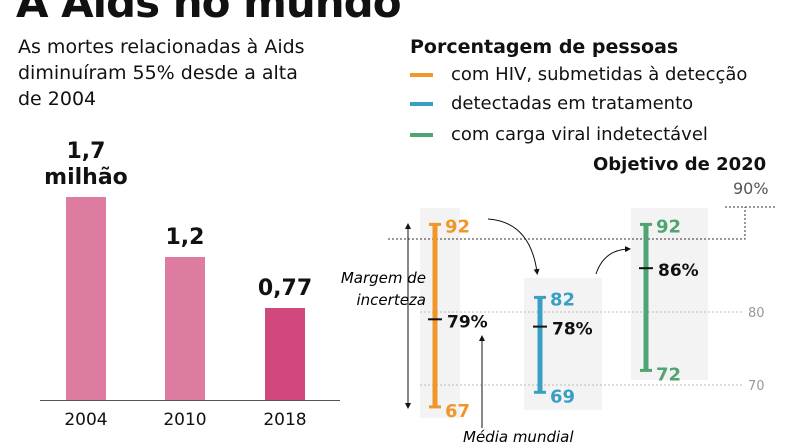 Image resolution: width=786 pixels, height=442 pixels. Describe the element at coordinates (599, 74) in the screenshot. I see `legend-label: com HIV, submetidas à detecção` at that location.